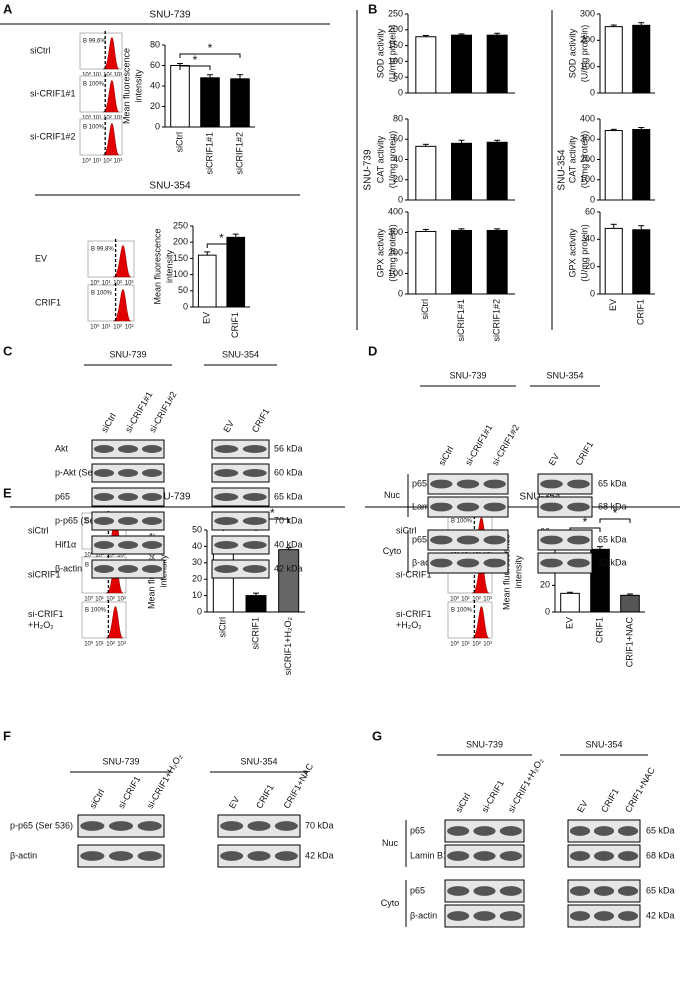 The image size is (684, 998). Describe the element at coordinates (372, 350) in the screenshot. I see `panel-label: D` at that location.